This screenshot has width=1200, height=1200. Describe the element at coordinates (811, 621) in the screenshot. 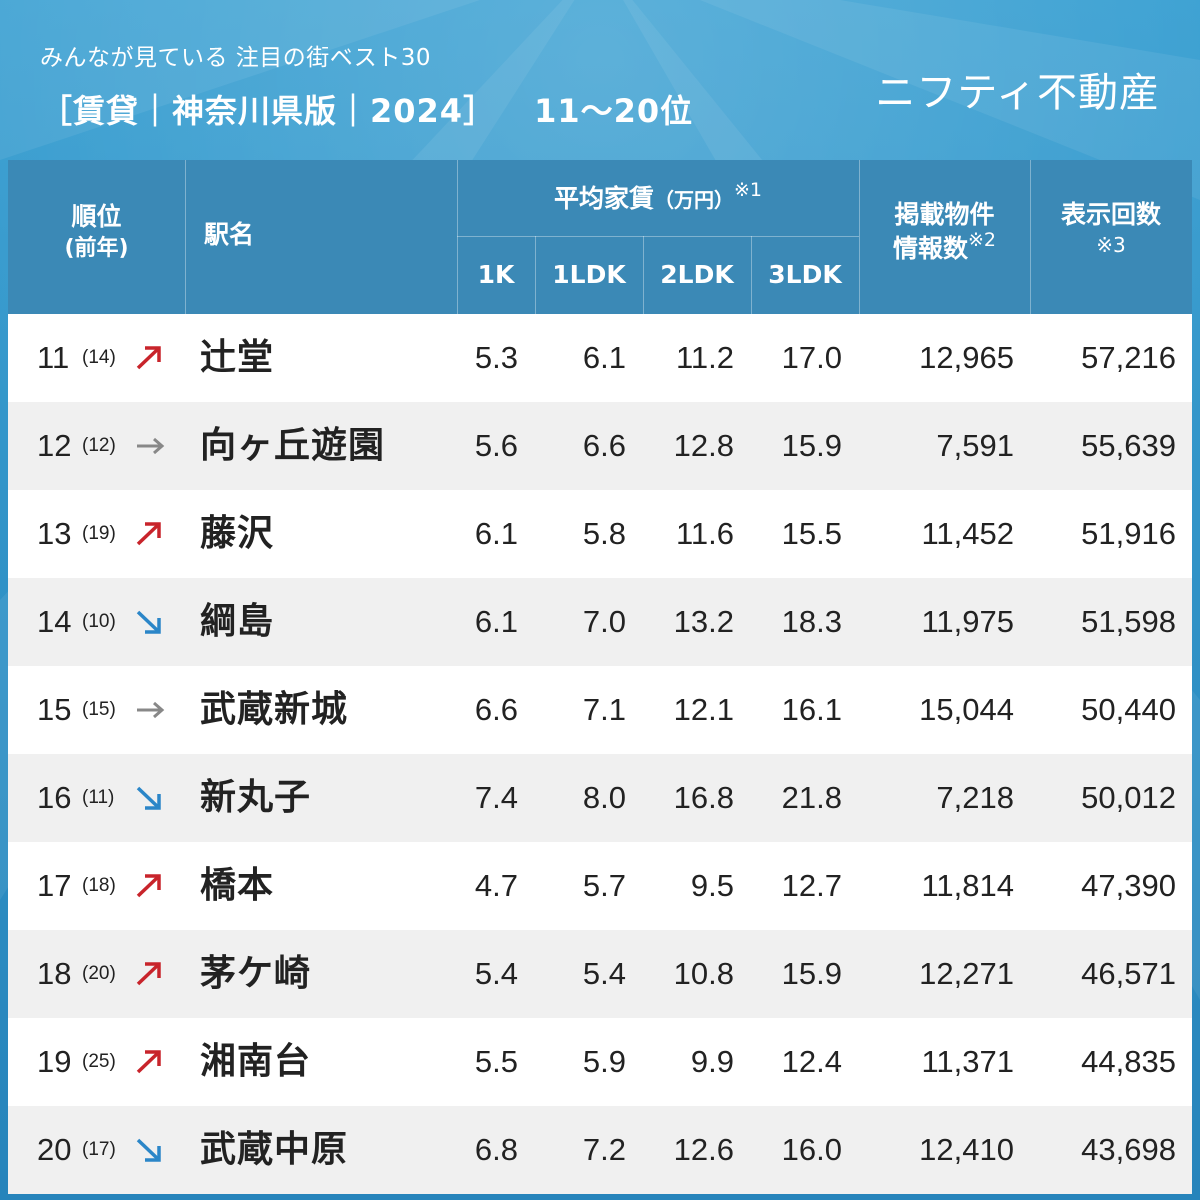

I see `rent-3ldk: 18.3` at that location.